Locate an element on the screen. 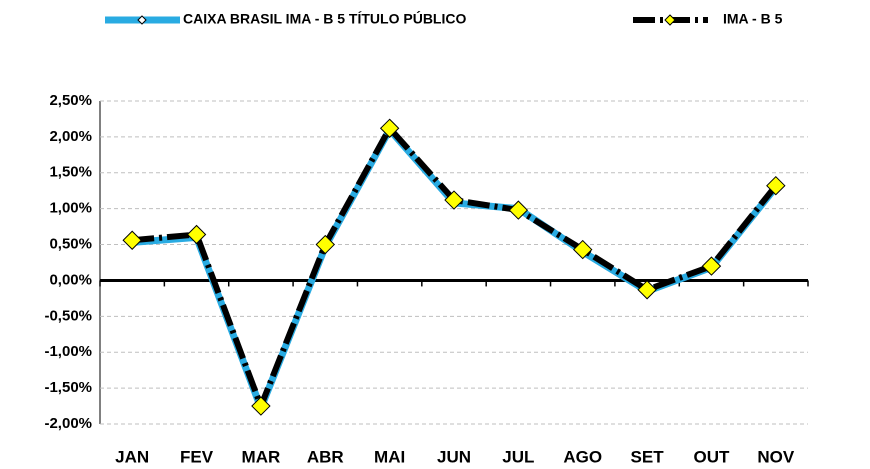 The height and width of the screenshot is (469, 870). y-tick-label: -1,50% is located at coordinates (68, 387).